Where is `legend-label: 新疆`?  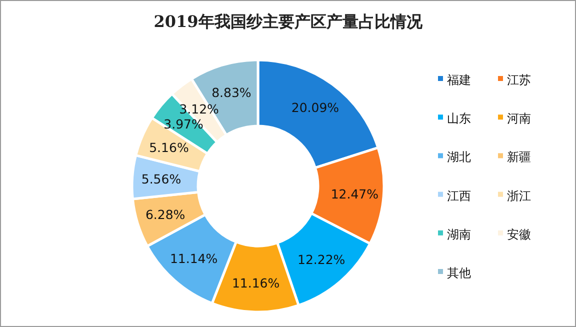
legend-label: 新疆 is located at coordinates (519, 157).